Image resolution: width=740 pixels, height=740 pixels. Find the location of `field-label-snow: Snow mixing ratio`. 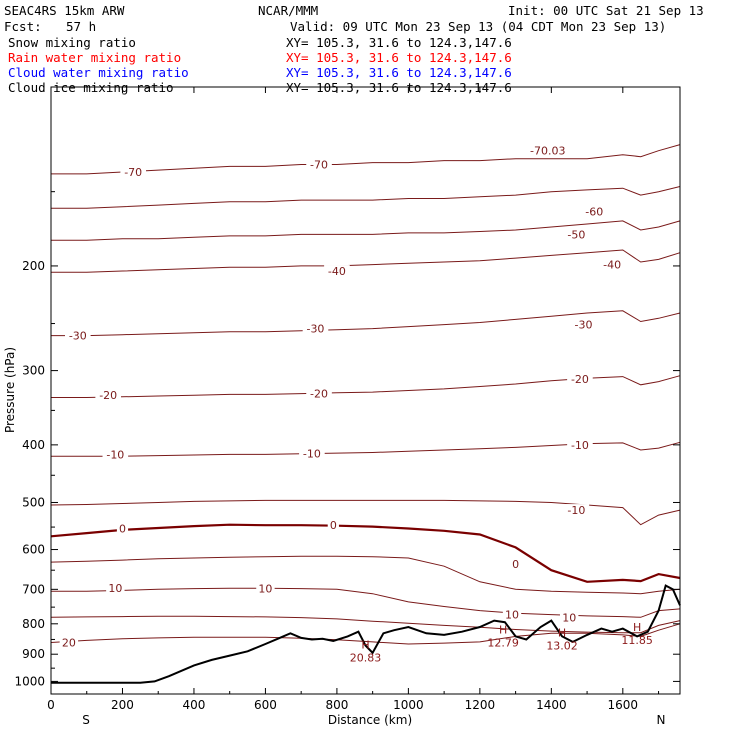

field-label-snow: Snow mixing ratio is located at coordinates (72, 42).